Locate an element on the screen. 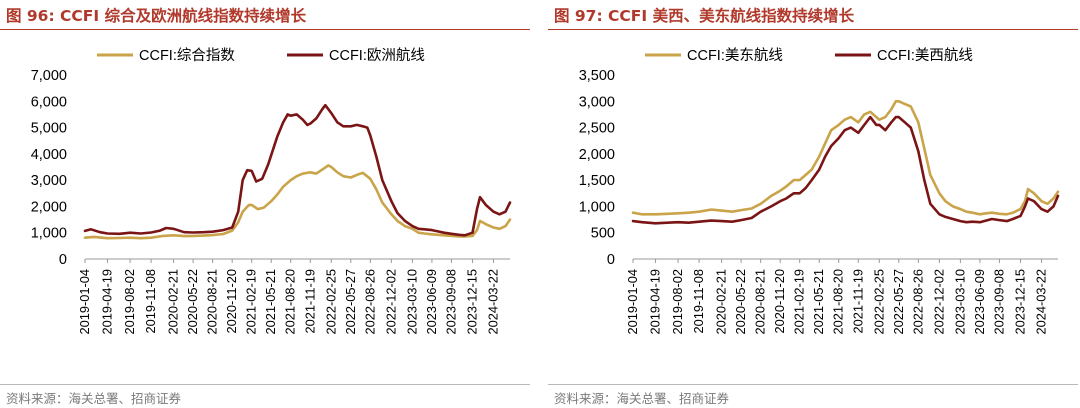 The image size is (1080, 408). y-tick-label: 5,000 is located at coordinates (49, 129).